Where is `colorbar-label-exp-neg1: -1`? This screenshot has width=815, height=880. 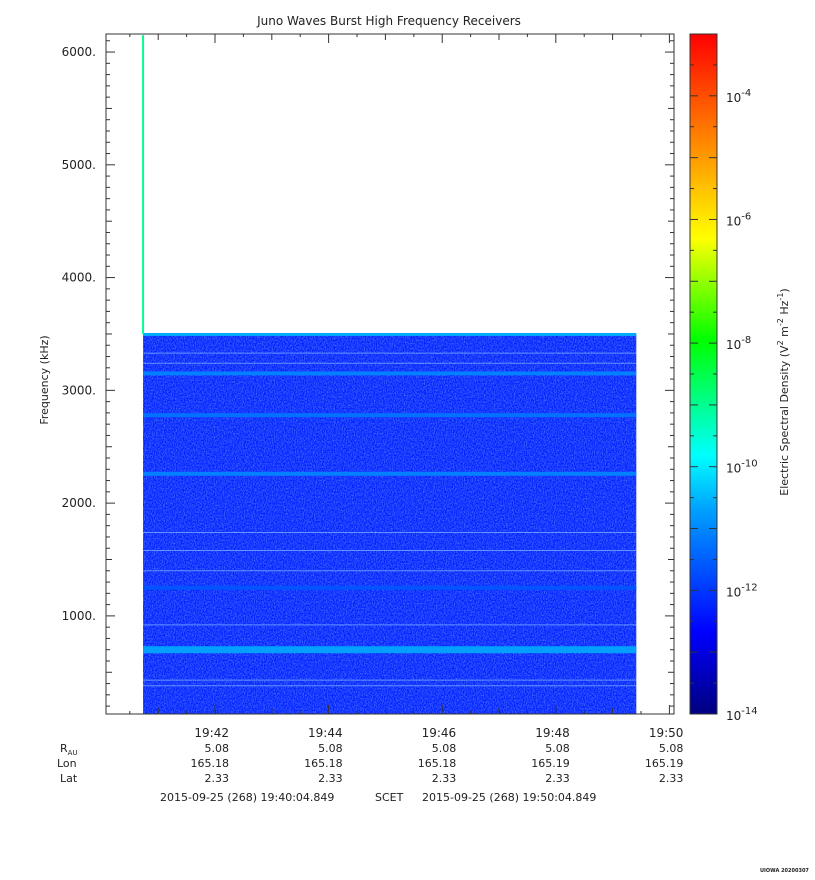 colorbar-label-exp-neg1: -1 is located at coordinates (780, 297).